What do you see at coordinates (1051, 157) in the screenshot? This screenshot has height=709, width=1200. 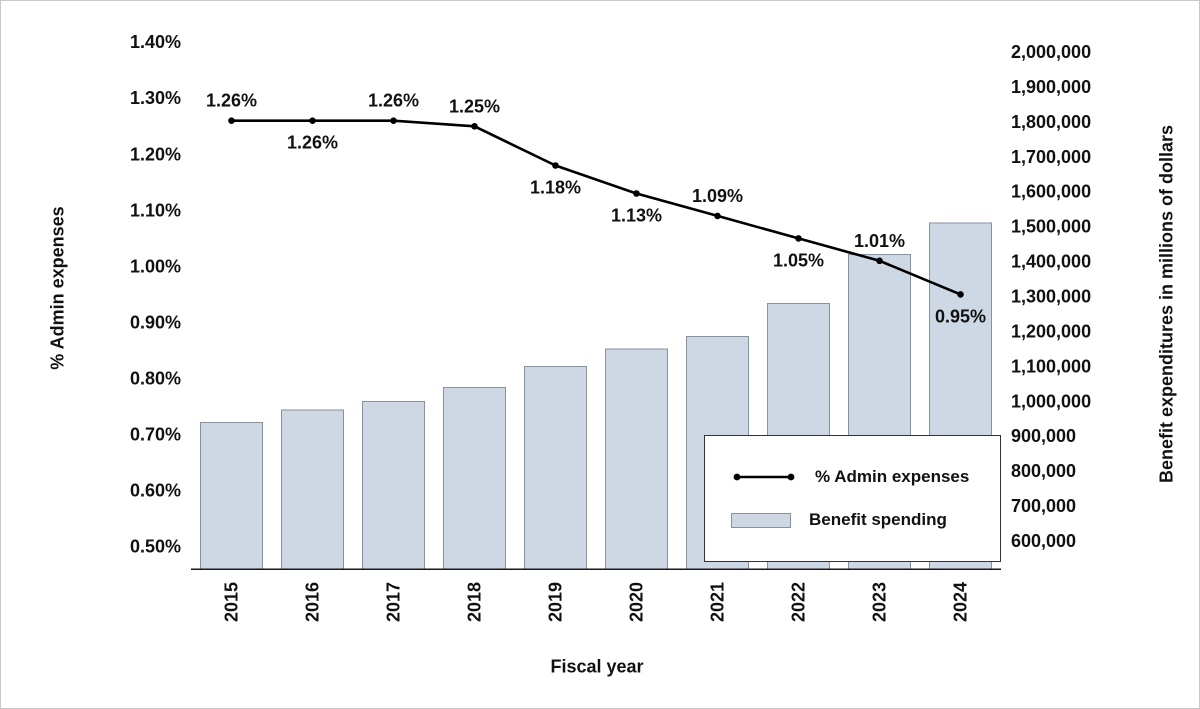 I see `right-axis-tick-label: 1,700,000` at bounding box center [1051, 157].